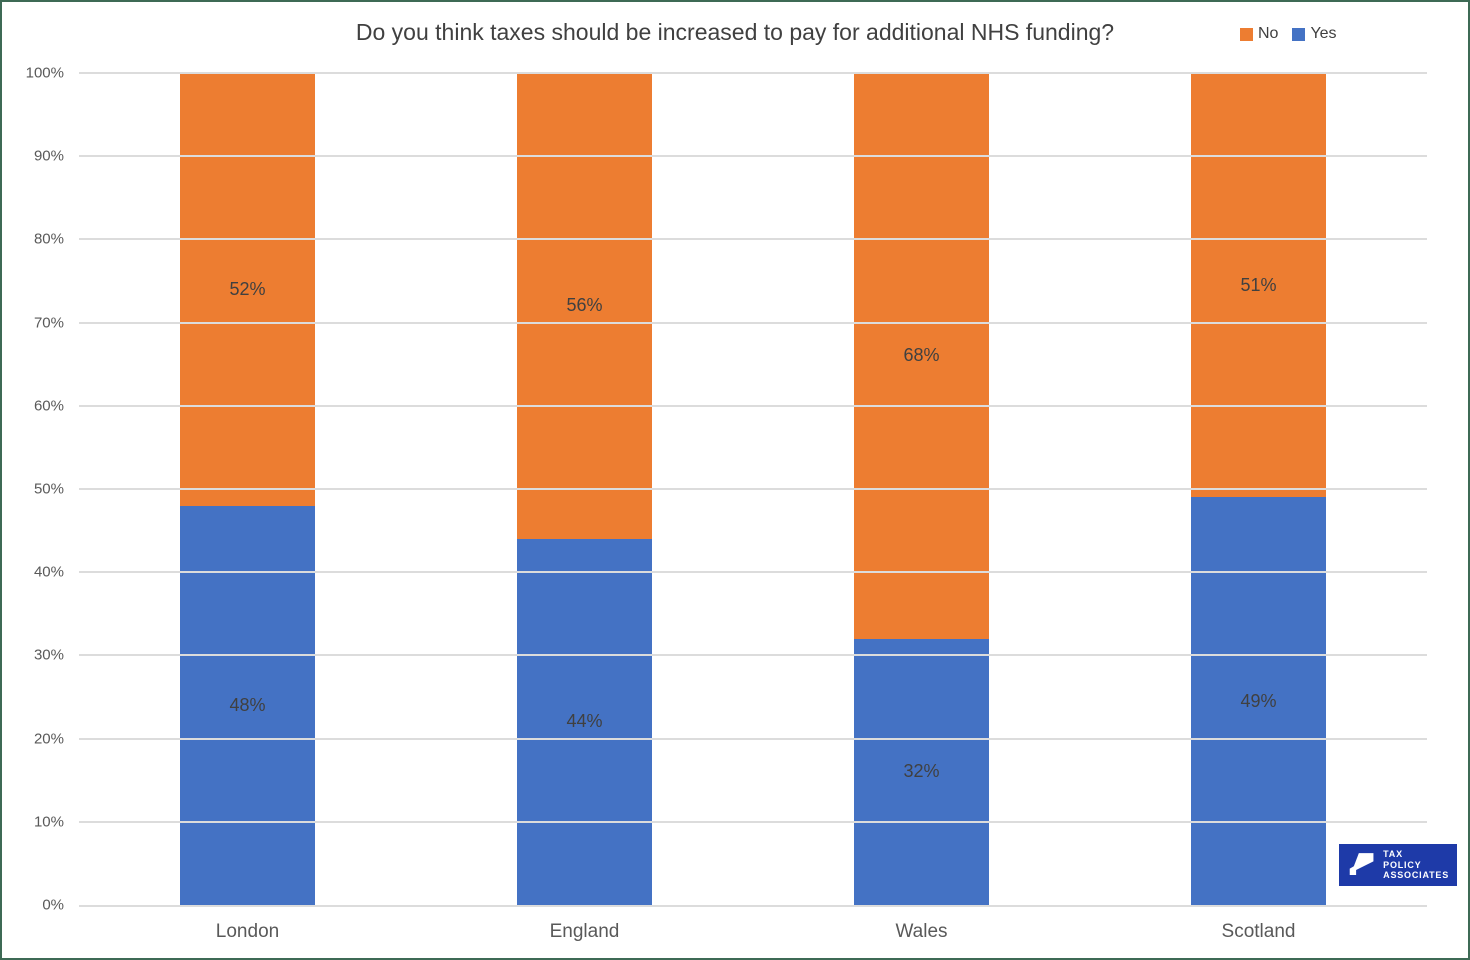  Describe the element at coordinates (48, 739) in the screenshot. I see `y-axis-label-20: 20%` at that location.